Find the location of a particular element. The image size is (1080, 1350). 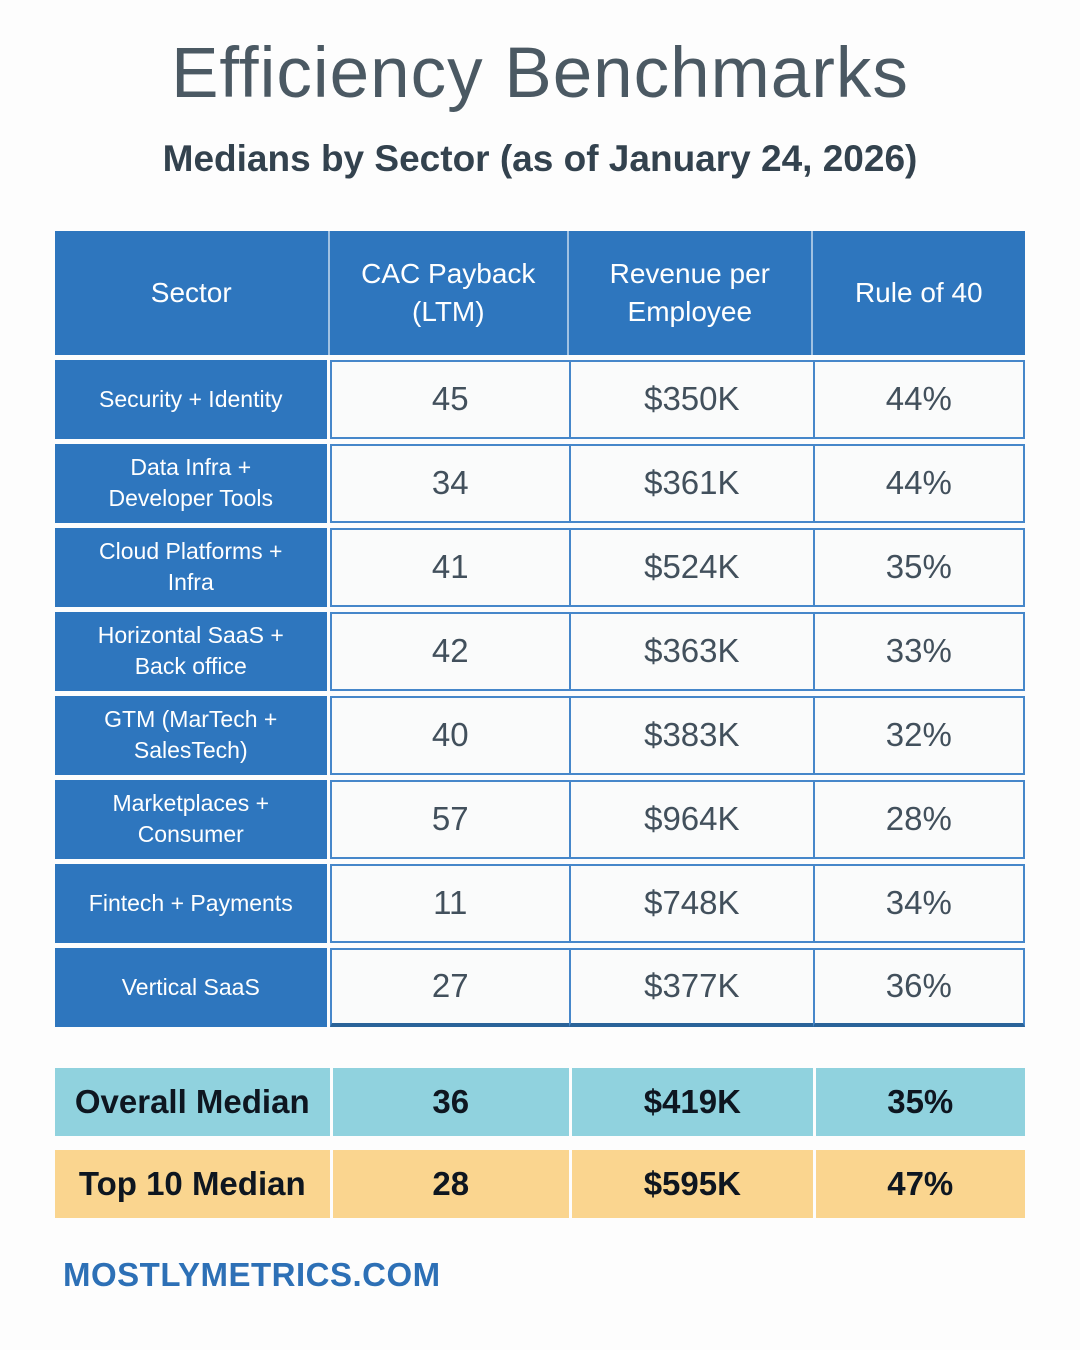

table-row: Marketplaces + Consumer 57 $964K 28% is located at coordinates (540, 819).